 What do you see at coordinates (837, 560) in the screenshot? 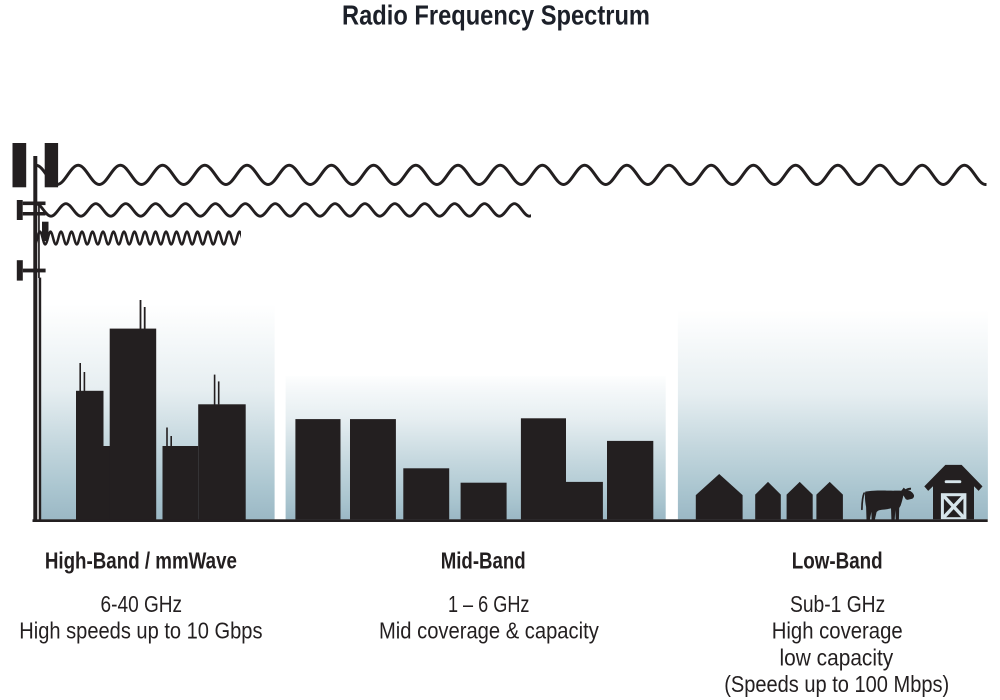
I see `svg-text: Low-Band` at bounding box center [837, 560].